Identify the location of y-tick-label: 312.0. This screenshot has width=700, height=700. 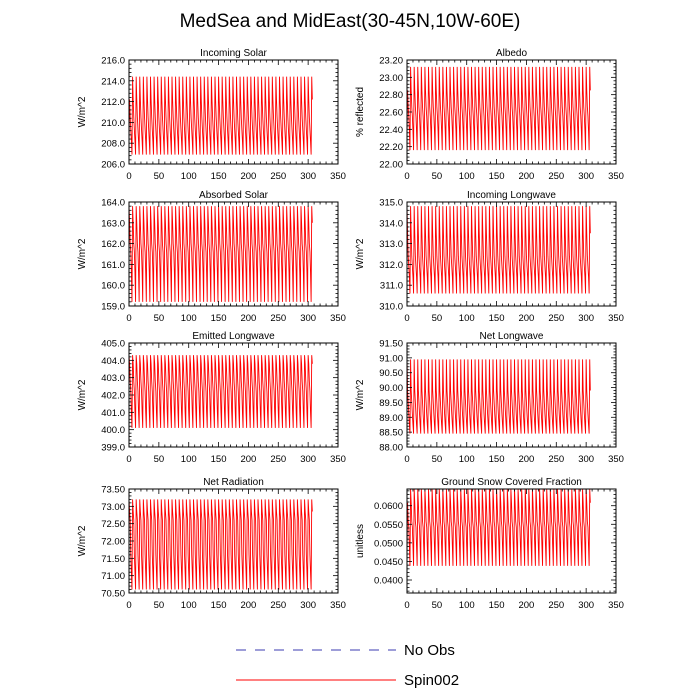
(391, 265).